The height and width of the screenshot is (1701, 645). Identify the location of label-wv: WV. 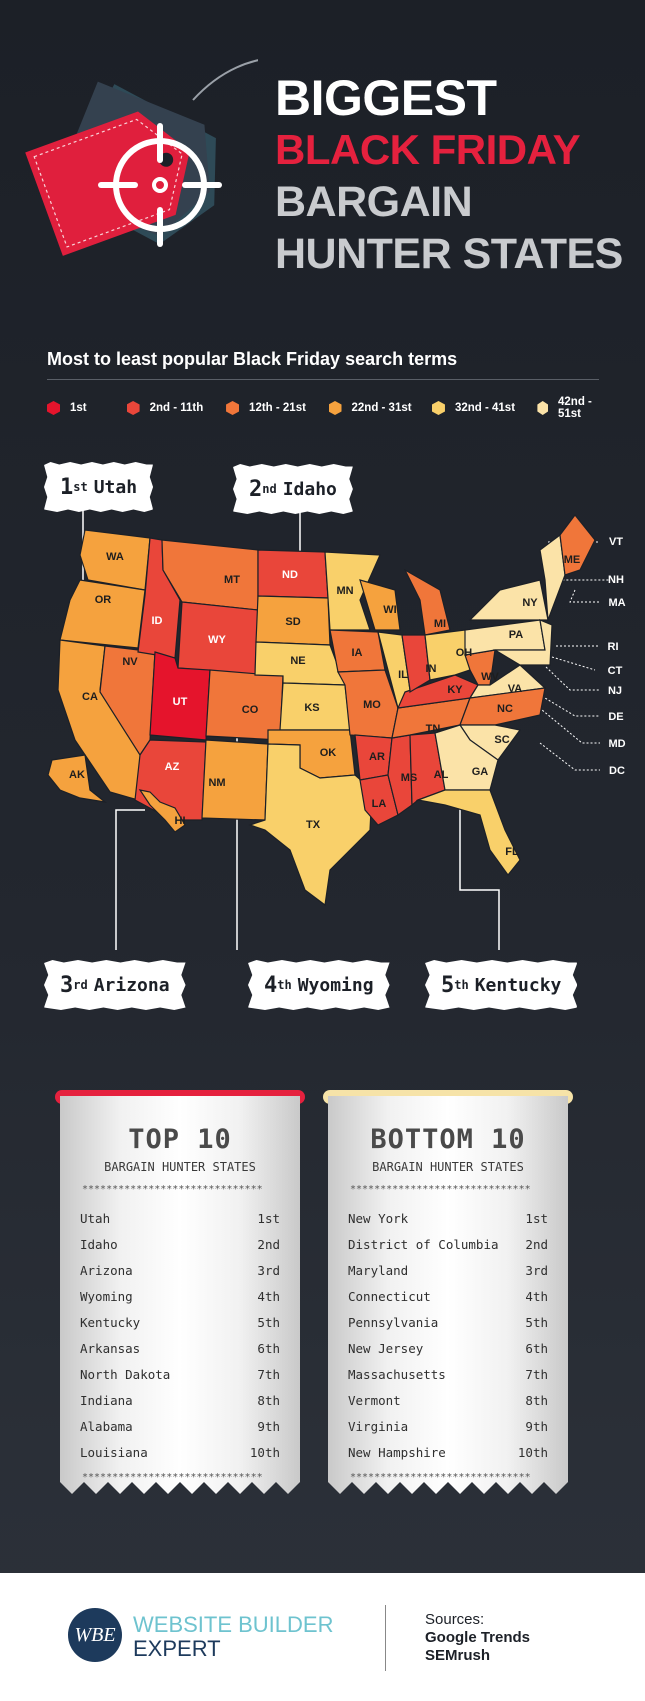
(490, 677).